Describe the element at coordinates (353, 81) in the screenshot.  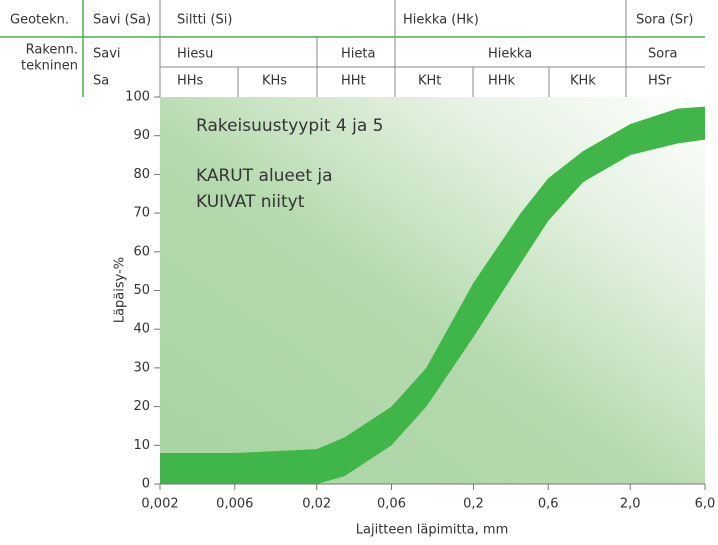
I see `header-abbrev: HHt` at that location.